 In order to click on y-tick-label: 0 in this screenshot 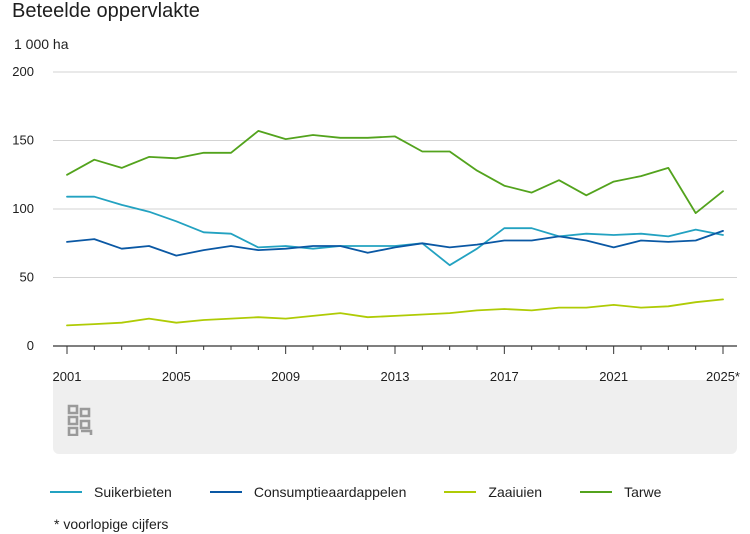, I will do `click(30, 345)`.